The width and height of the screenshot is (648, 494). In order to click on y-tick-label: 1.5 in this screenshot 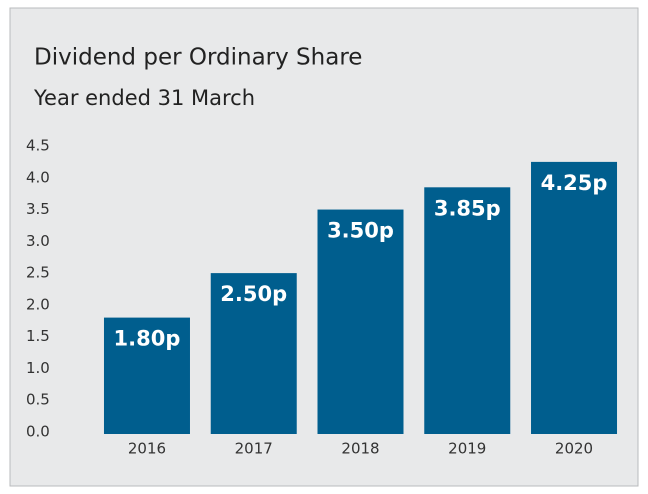, I will do `click(38, 336)`.